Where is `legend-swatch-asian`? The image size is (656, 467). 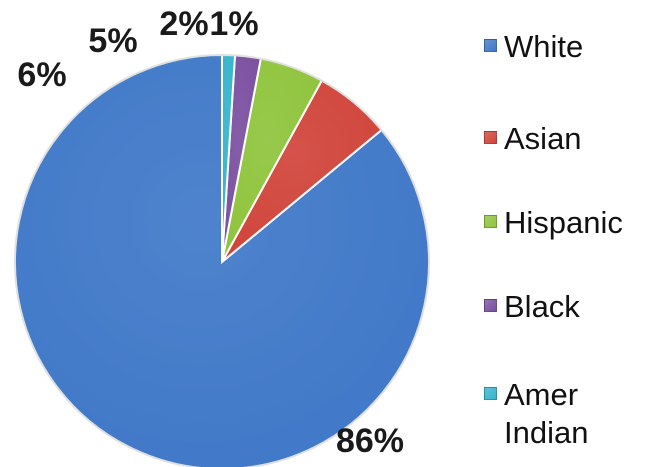
legend-swatch-asian is located at coordinates (490, 137).